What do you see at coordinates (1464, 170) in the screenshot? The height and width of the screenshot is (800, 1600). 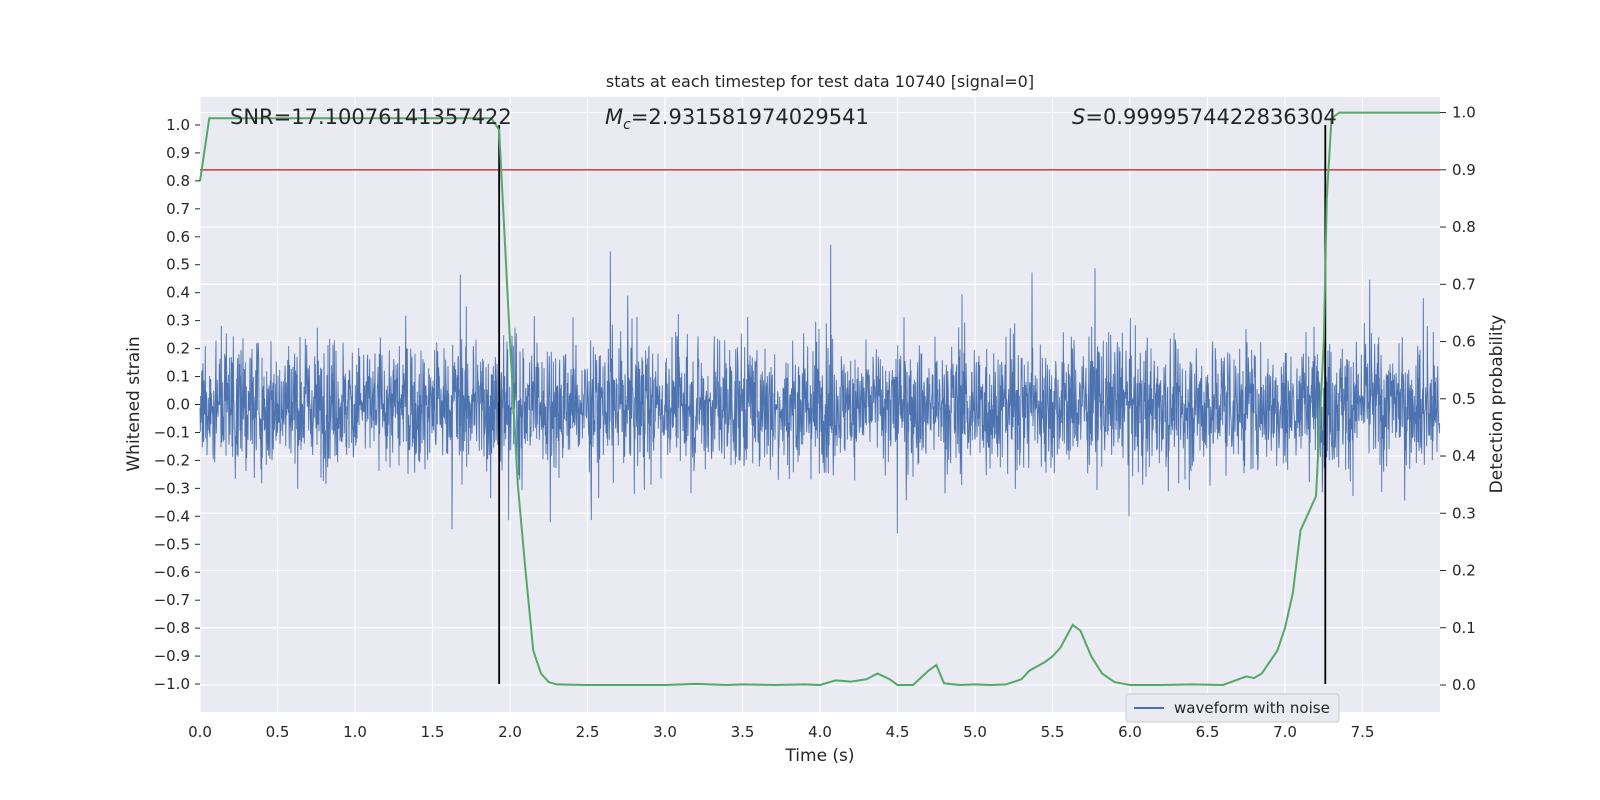 I see `y2-tick-label: 0.9` at bounding box center [1464, 170].